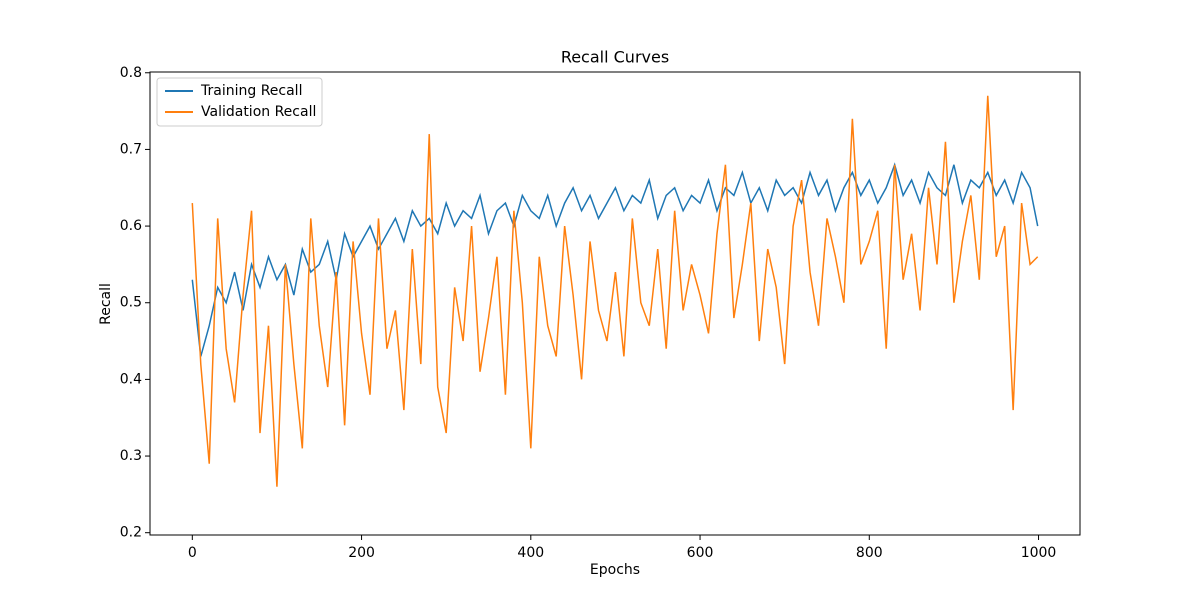 The image size is (1200, 604). Describe the element at coordinates (361, 553) in the screenshot. I see `x-tick-label: 200` at that location.